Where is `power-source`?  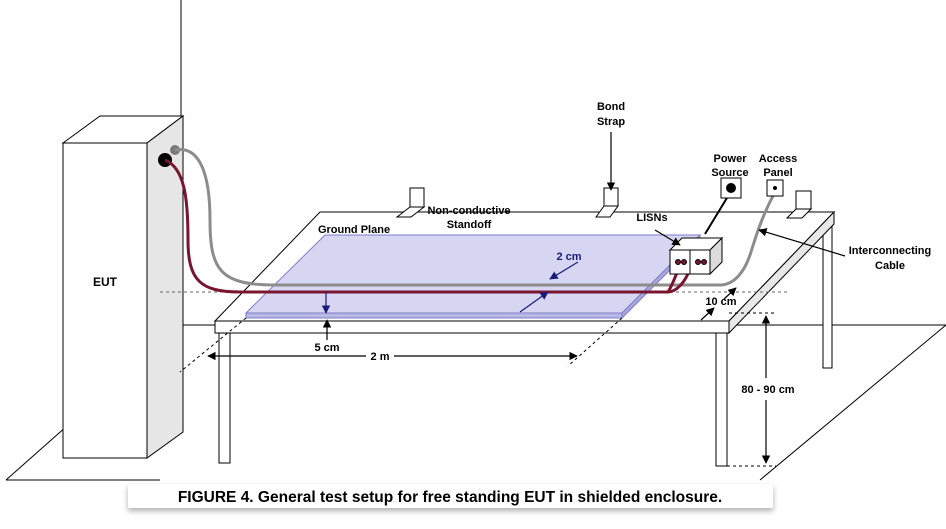
power-source is located at coordinates (731, 188).